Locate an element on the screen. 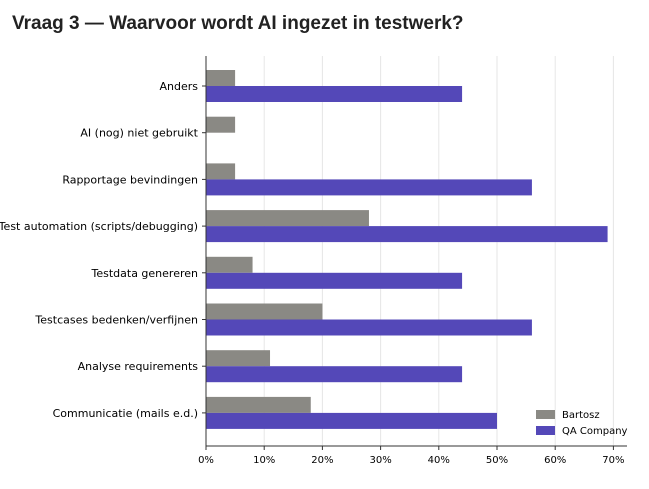 The height and width of the screenshot is (489, 649). category-label: Testcases bedenken/verfijnen is located at coordinates (116, 320).